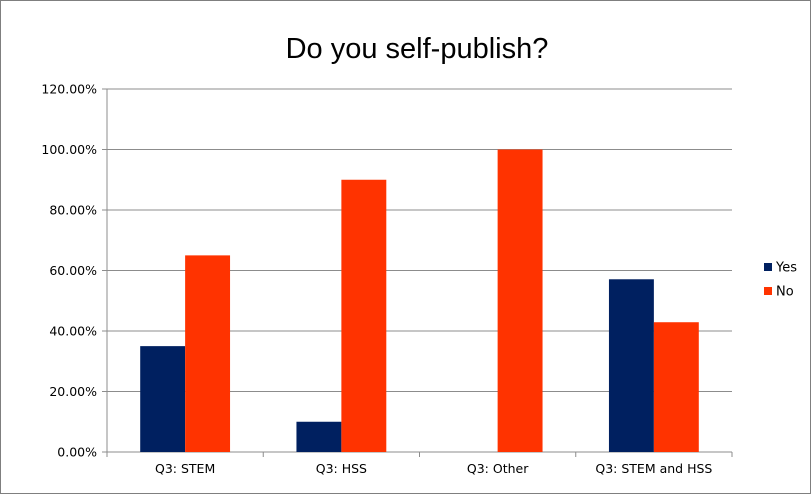 Image resolution: width=811 pixels, height=495 pixels. I want to click on y-tick-label: 120.00%, so click(69, 89).